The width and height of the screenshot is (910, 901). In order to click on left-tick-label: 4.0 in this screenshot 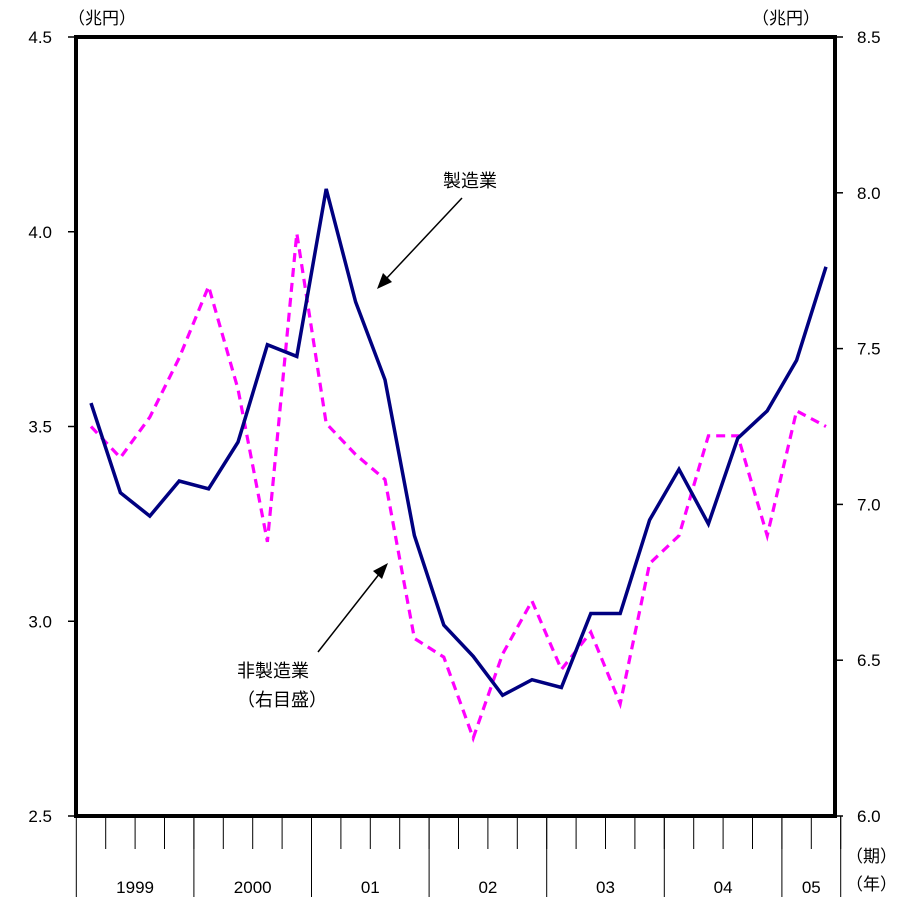, I will do `click(40, 232)`.